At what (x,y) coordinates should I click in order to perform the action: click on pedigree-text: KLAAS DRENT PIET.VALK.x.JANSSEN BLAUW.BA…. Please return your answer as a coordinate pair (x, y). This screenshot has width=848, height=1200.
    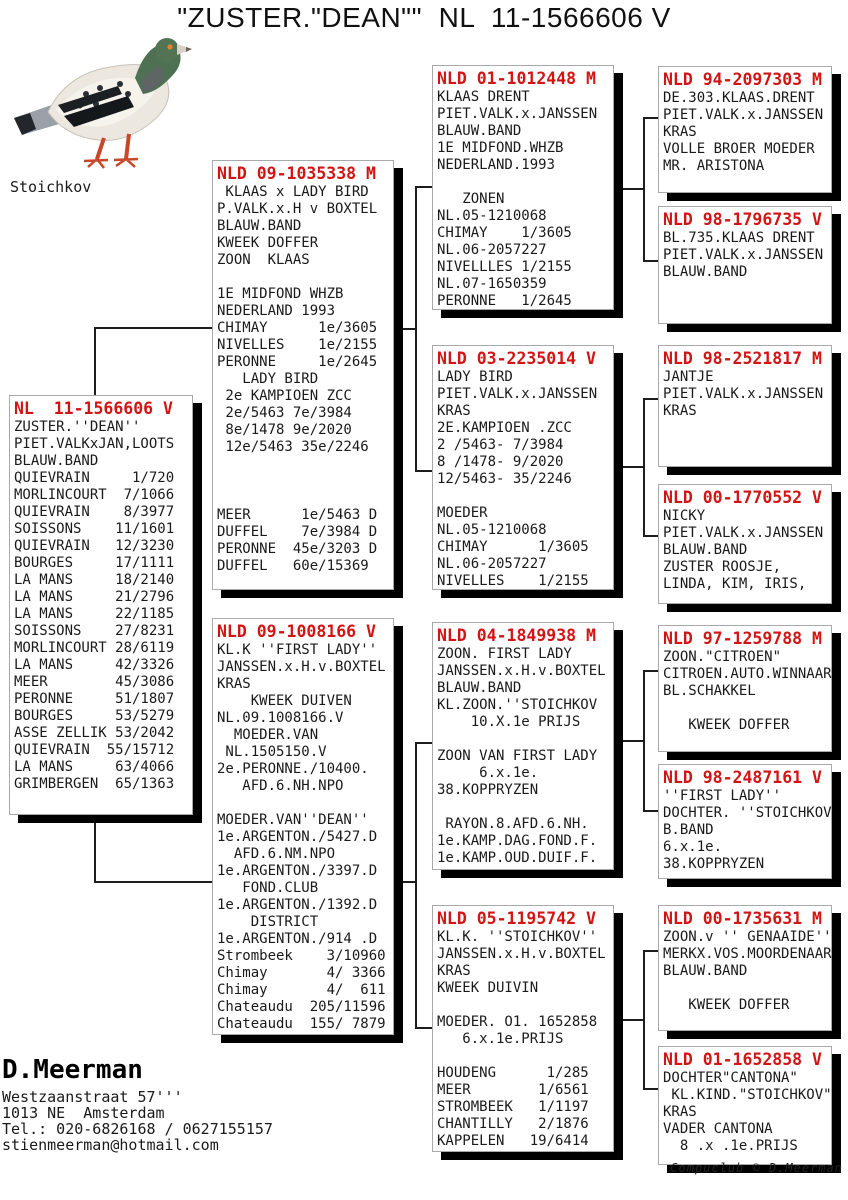
    Looking at the image, I should click on (517, 199).